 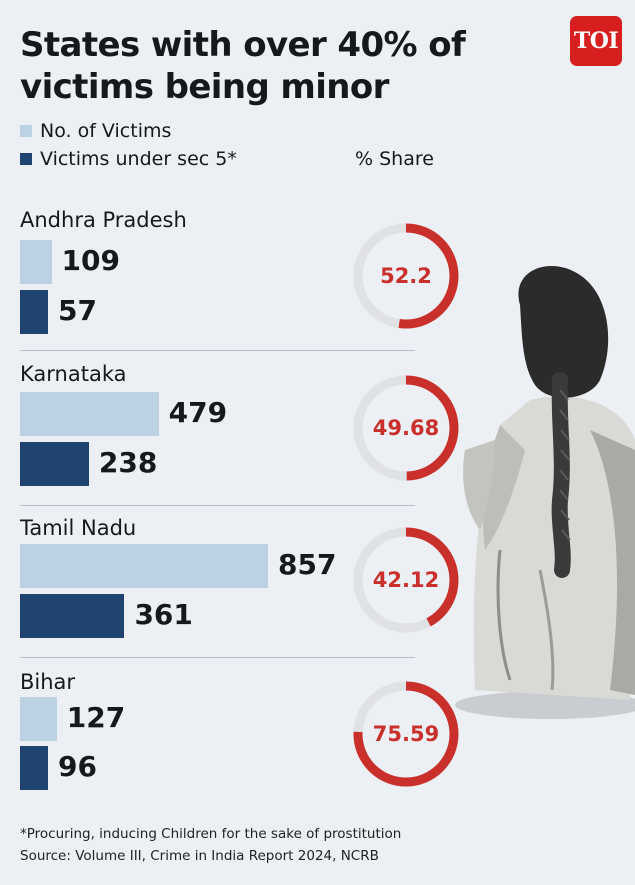 What do you see at coordinates (26, 131) in the screenshot?
I see `legend-swatch-victims` at bounding box center [26, 131].